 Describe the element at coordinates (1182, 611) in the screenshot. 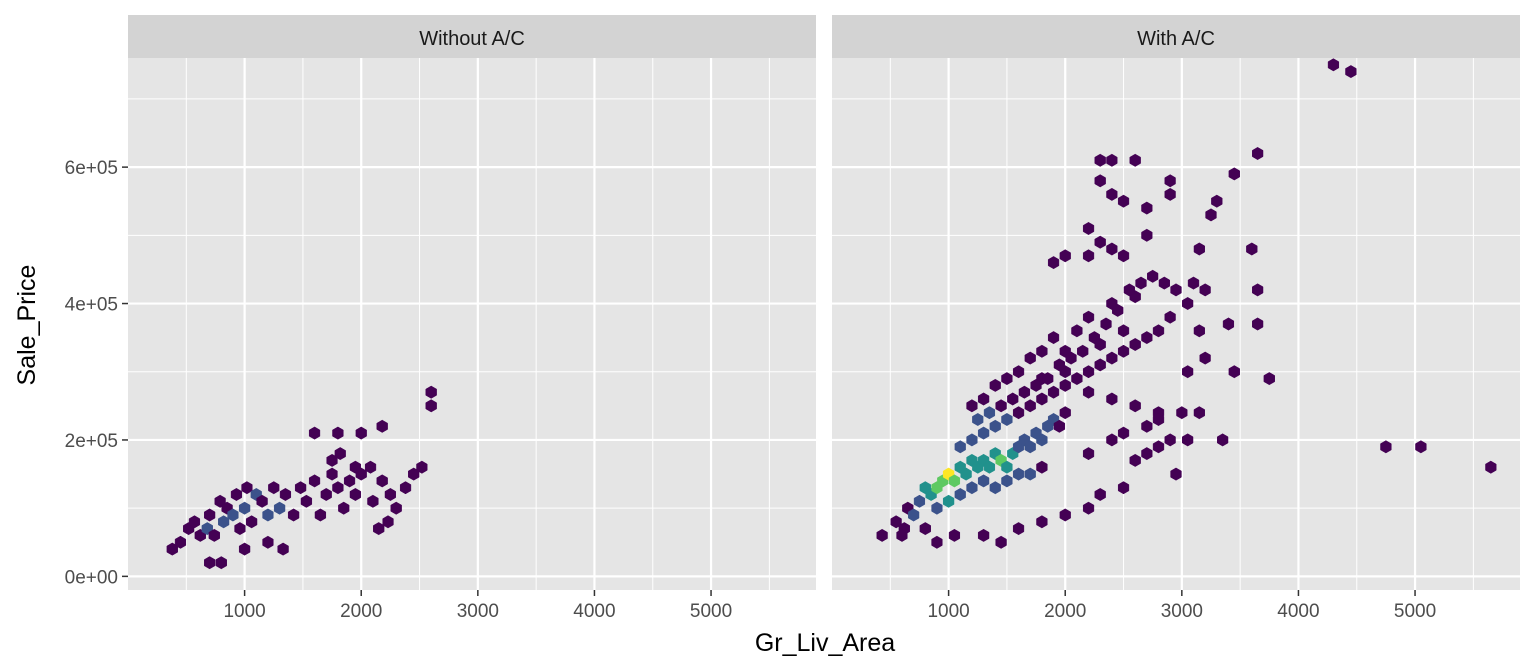

I see `x-tick-label: 3000` at that location.